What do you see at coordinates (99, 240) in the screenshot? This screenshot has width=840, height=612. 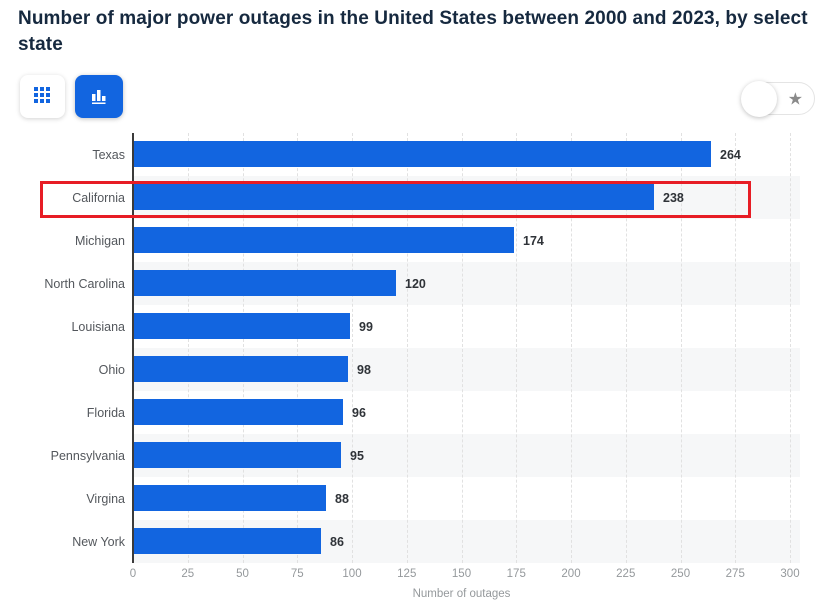 I see `category-label-michigan: Michigan` at bounding box center [99, 240].